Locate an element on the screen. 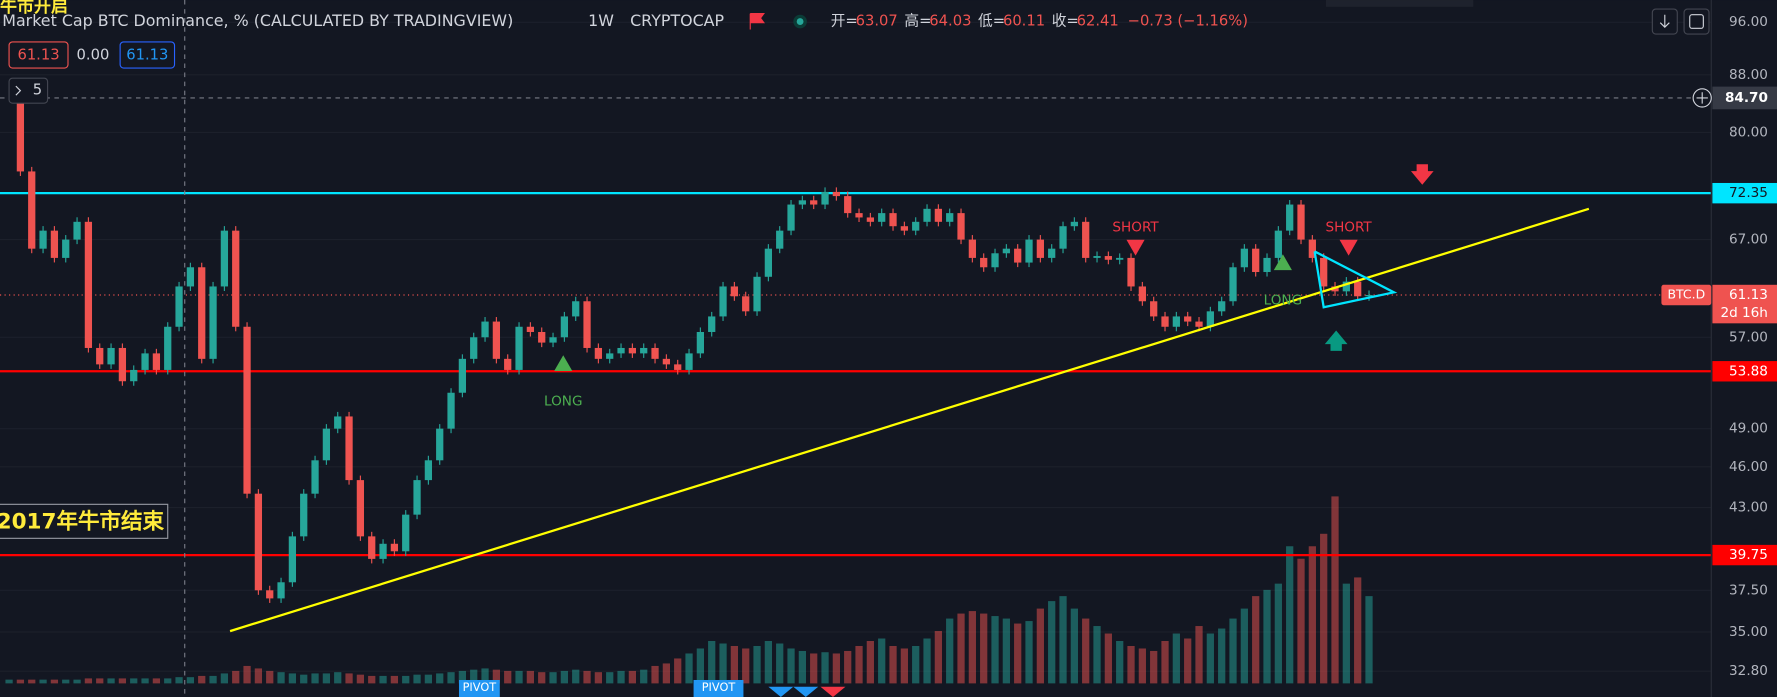 The image size is (1777, 697). y-tick-label: 80.00 is located at coordinates (1748, 132).